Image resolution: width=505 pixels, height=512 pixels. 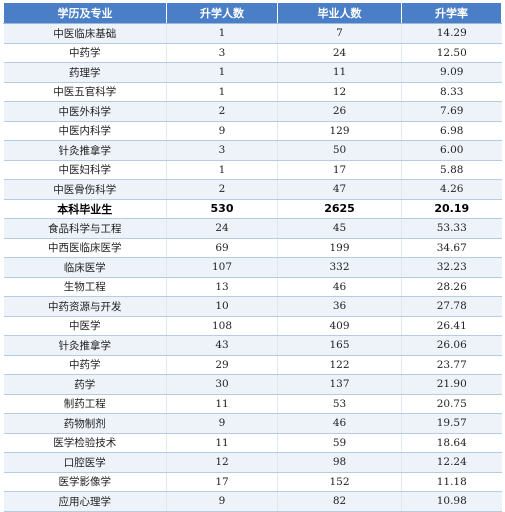 What do you see at coordinates (222, 287) in the screenshot?
I see `cell-admitted: 13` at bounding box center [222, 287].